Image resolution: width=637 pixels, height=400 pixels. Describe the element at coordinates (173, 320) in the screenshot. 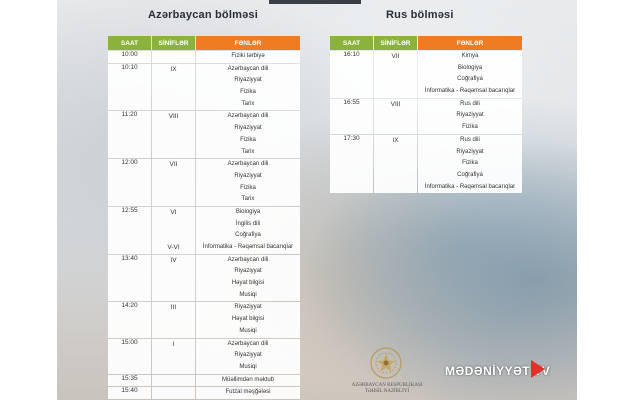

I see `grade-cell: III` at that location.